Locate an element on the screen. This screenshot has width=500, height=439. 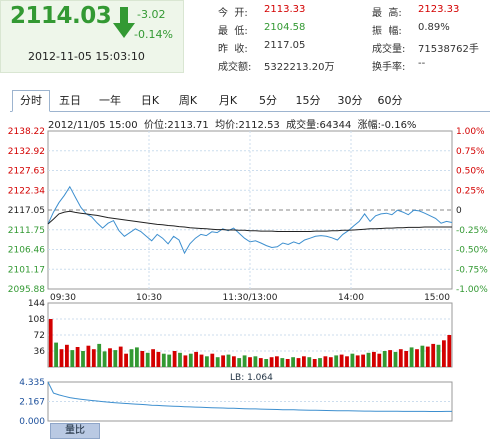
field-label-turnover: 成交额: is located at coordinates (235, 67).